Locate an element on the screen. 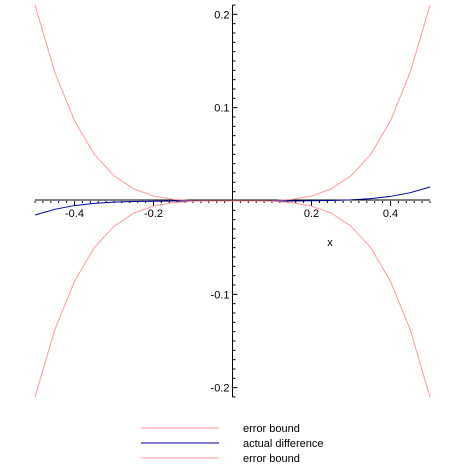 The height and width of the screenshot is (465, 465). y-tick-label: -0.1 is located at coordinates (220, 295).